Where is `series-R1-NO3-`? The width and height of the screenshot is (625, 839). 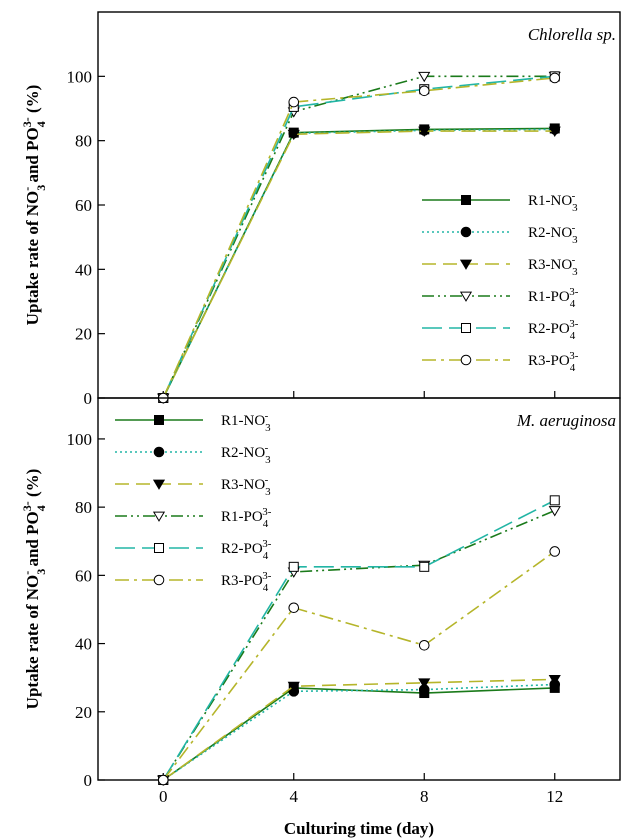
series-R1-NO3- is located at coordinates (359, 733).